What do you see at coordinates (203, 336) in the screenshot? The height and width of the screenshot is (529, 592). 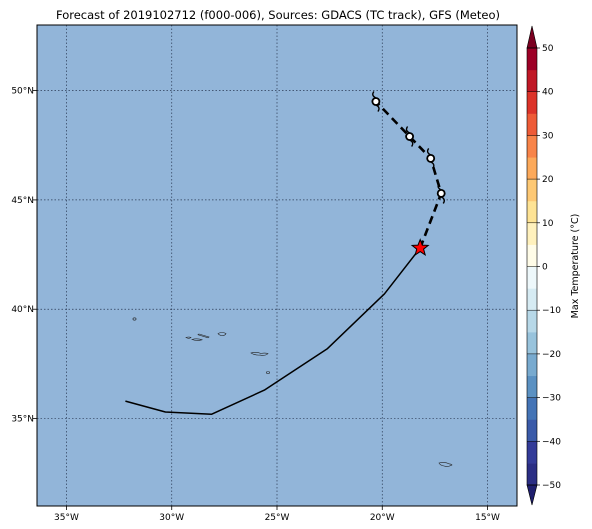 I see `island-sao-jorge` at bounding box center [203, 336].